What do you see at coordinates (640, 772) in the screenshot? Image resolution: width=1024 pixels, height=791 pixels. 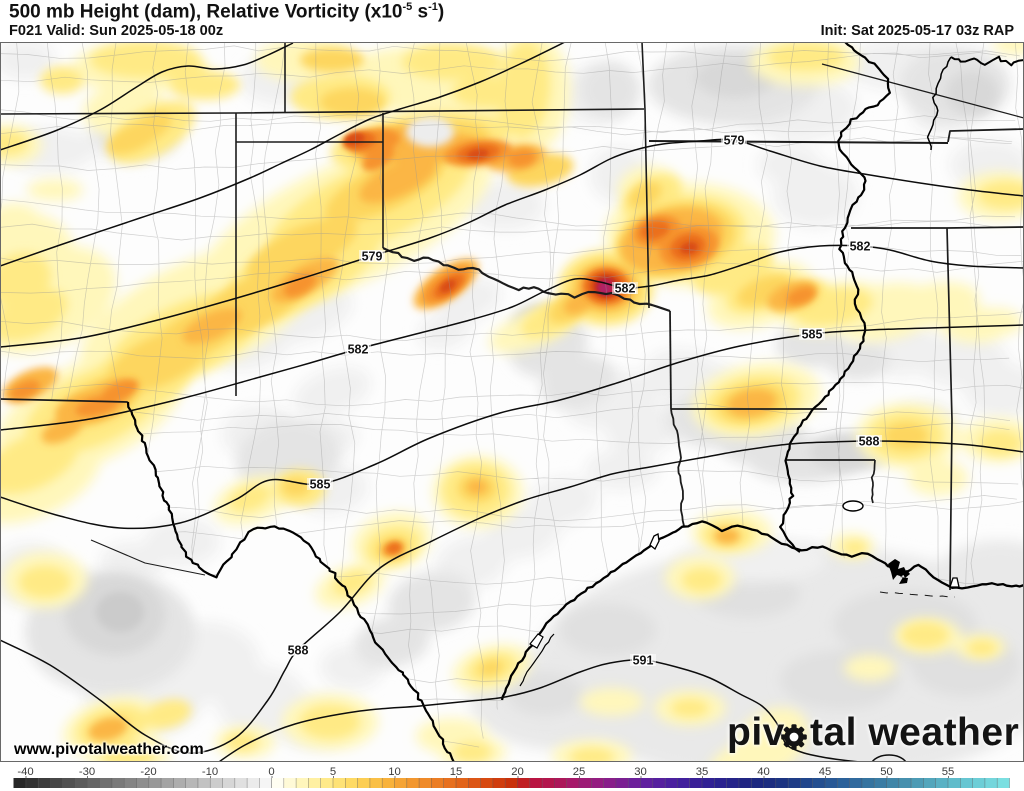 I see `svg-text: 30` at bounding box center [640, 772].